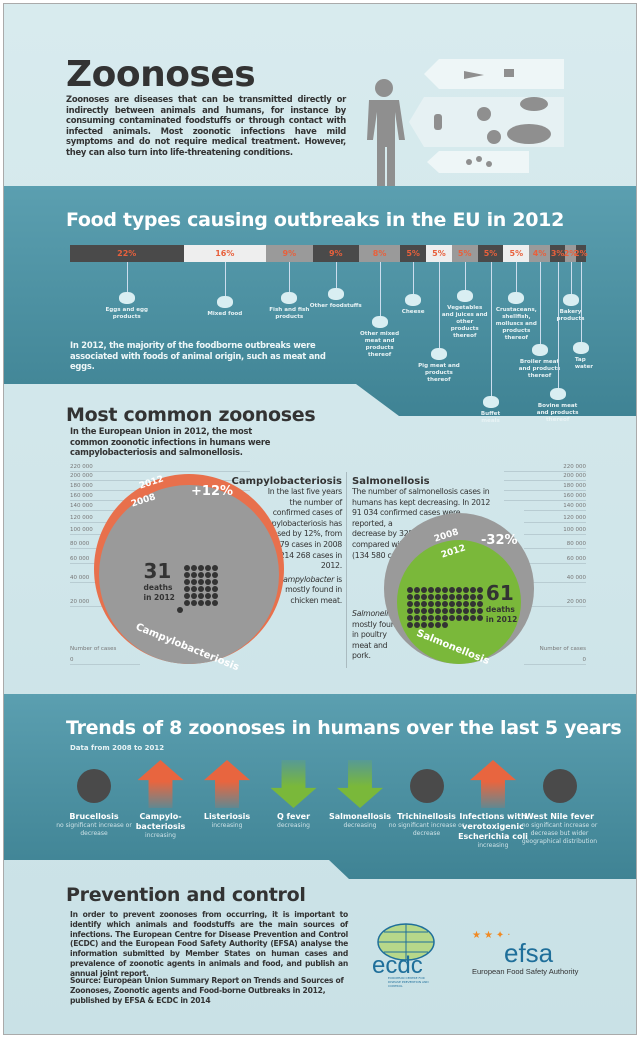 The image size is (640, 1038). What do you see at coordinates (372, 613) in the screenshot?
I see `salm-note-italic: Salmonella` at bounding box center [372, 613].